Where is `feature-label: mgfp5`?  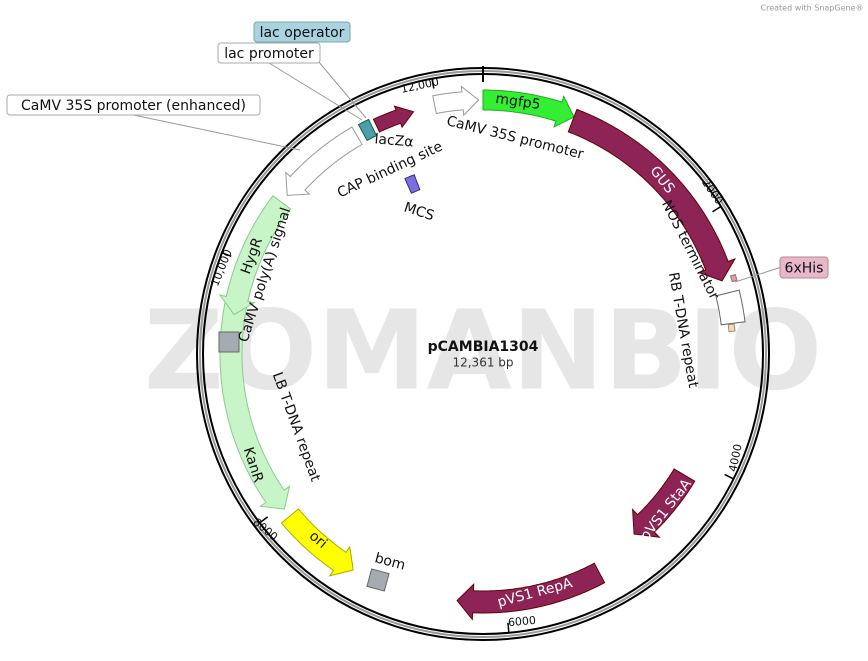
feature-label: mgfp5 is located at coordinates (517, 102).